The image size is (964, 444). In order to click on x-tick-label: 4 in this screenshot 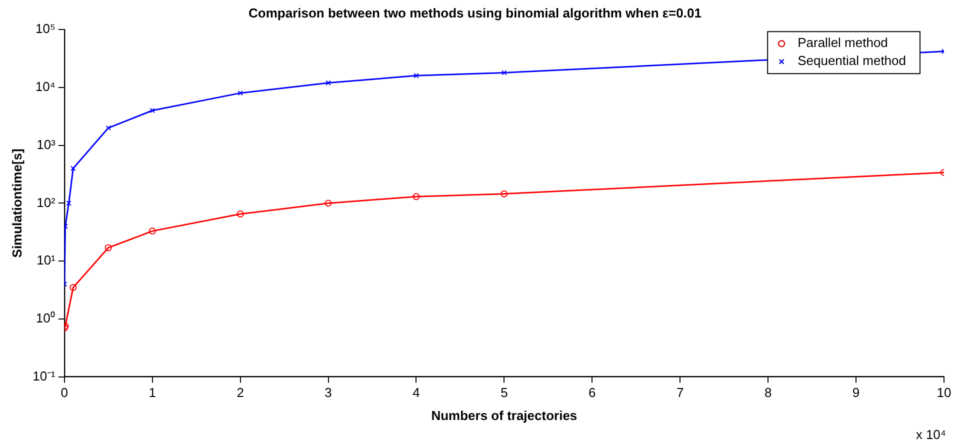, I will do `click(416, 392)`.